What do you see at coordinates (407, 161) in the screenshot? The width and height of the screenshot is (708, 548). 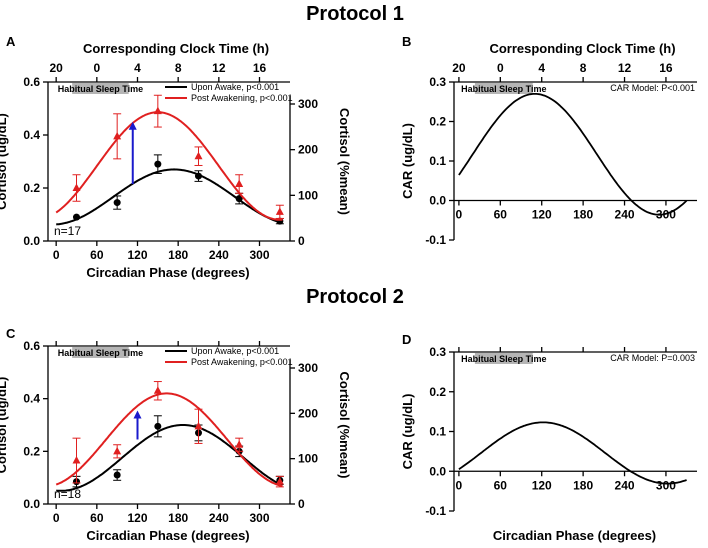 I see `y-axis-title: CAR (ug/dL)` at bounding box center [407, 161].